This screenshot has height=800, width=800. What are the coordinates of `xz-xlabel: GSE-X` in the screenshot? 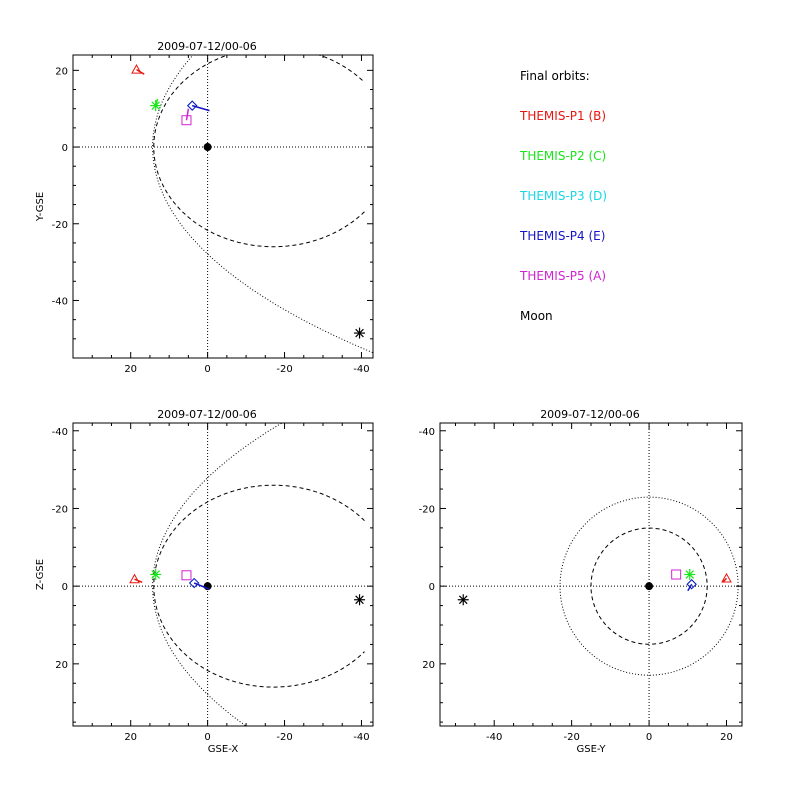 It's located at (223, 749).